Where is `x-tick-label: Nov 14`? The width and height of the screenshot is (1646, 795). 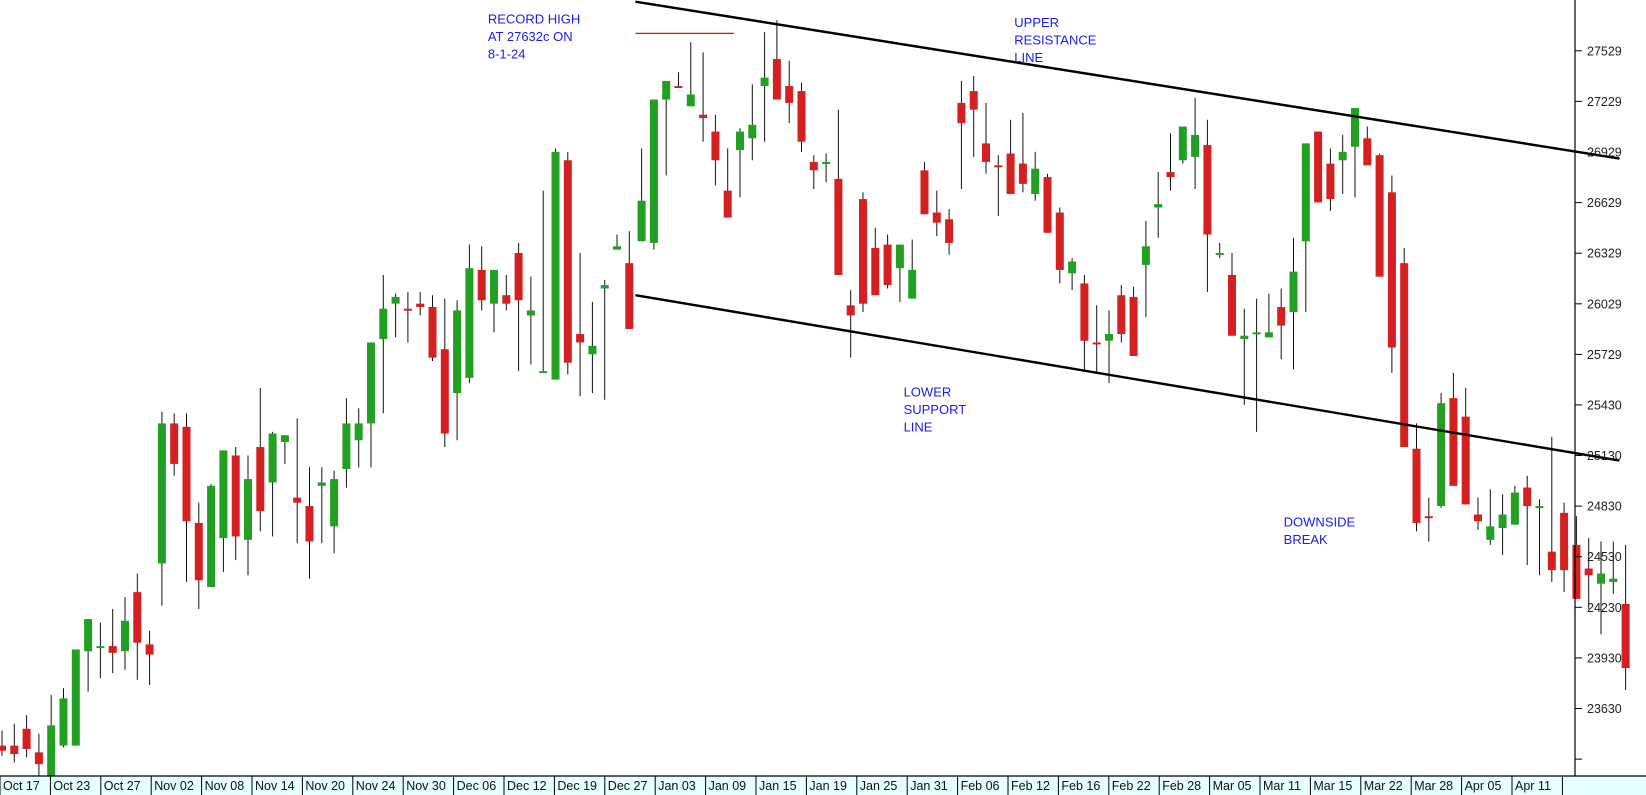 x-tick-label: Nov 14 is located at coordinates (275, 786).